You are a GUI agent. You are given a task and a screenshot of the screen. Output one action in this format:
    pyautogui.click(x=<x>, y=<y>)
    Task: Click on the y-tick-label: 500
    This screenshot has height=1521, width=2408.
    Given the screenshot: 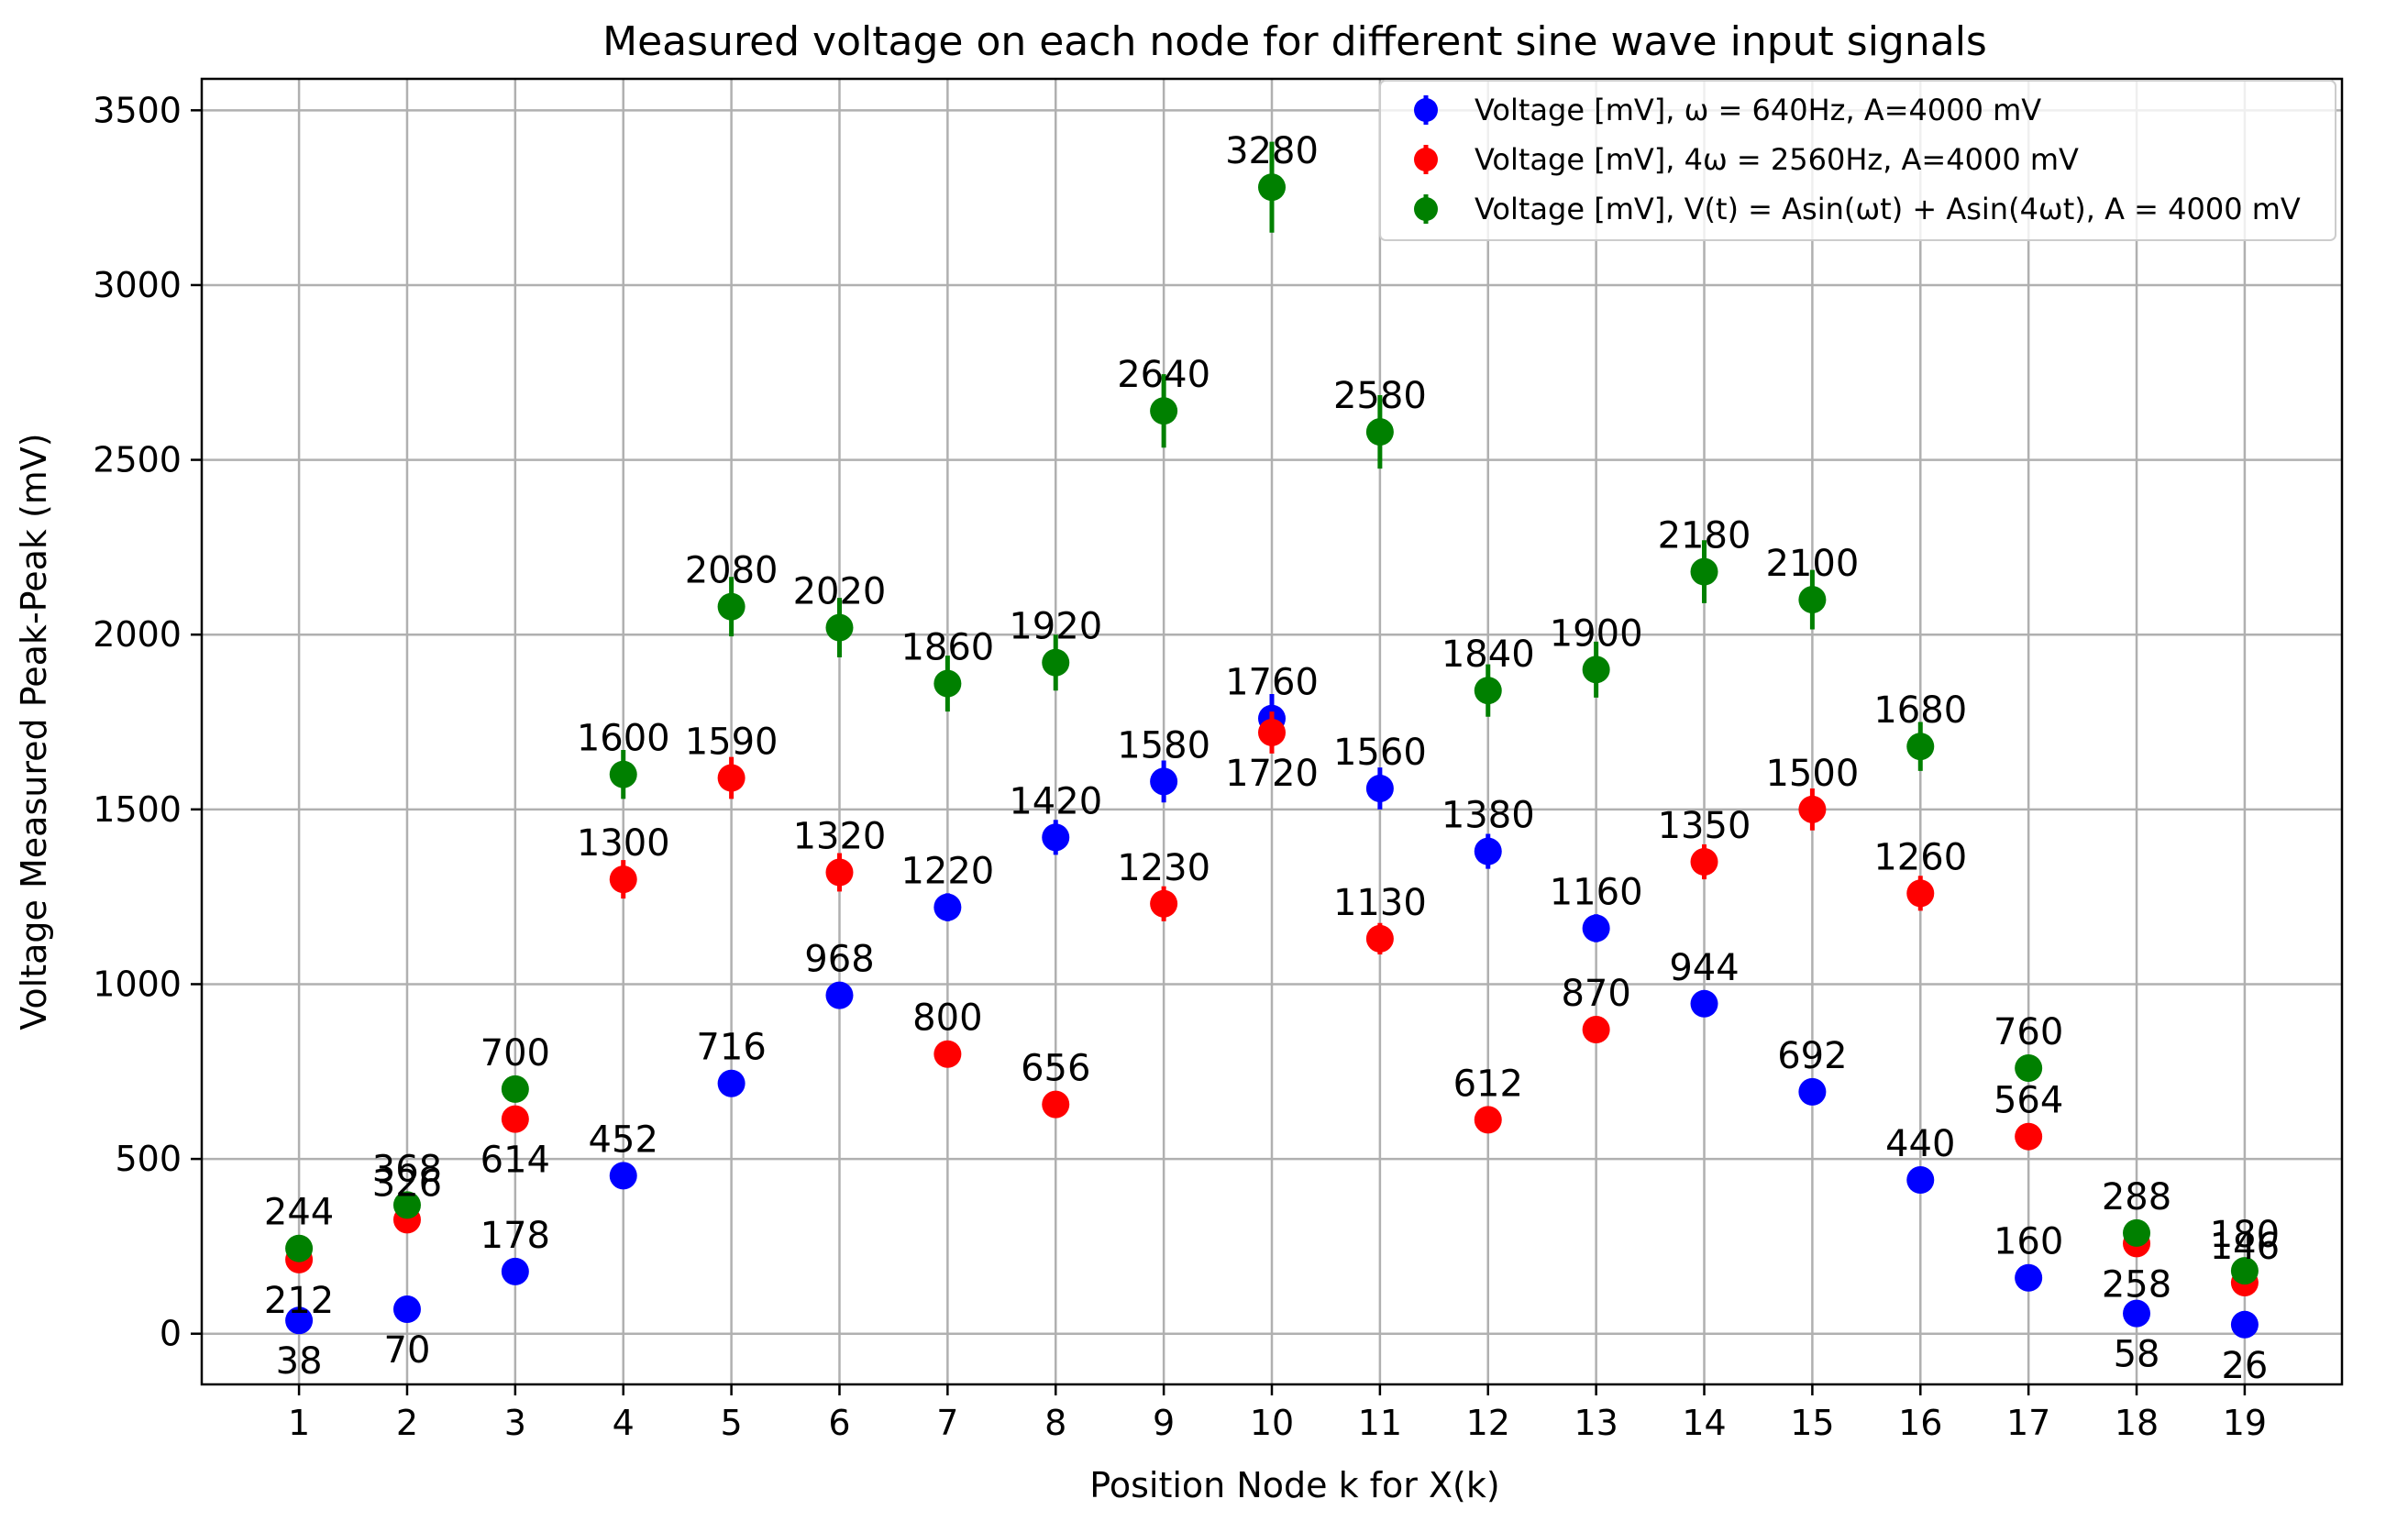 What is the action you would take?
    pyautogui.click(x=148, y=1159)
    